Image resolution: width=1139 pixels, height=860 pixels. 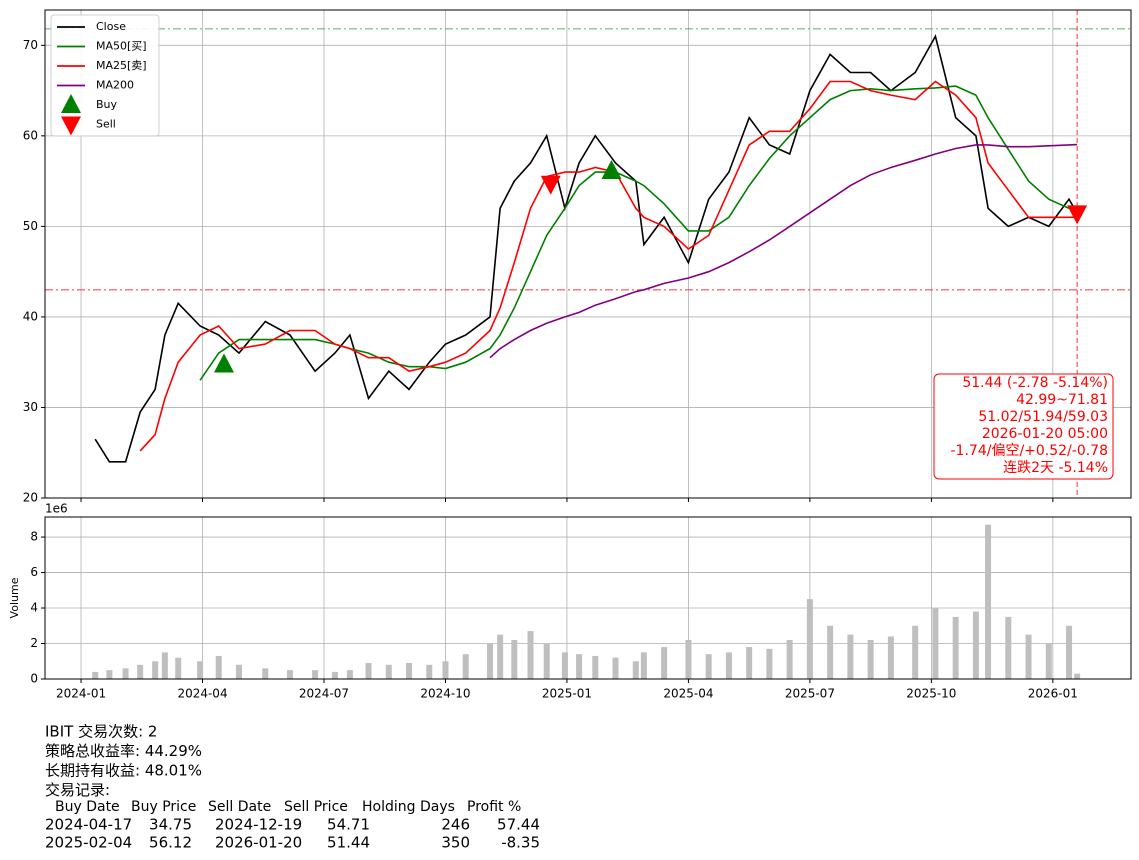 I want to click on annotation-box, so click(x=1023, y=426).